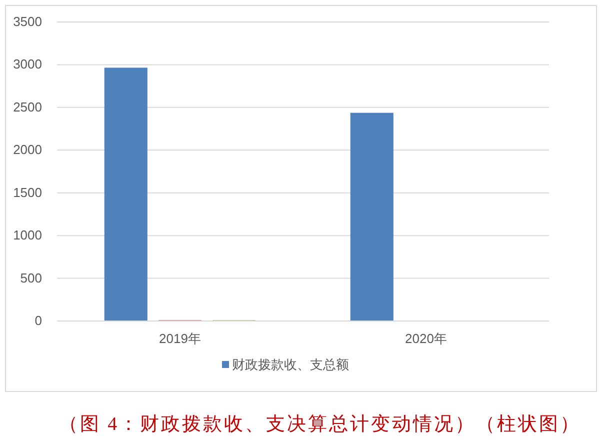 This screenshot has width=601, height=440. I want to click on y-tick-label: 3000, so click(27, 64).